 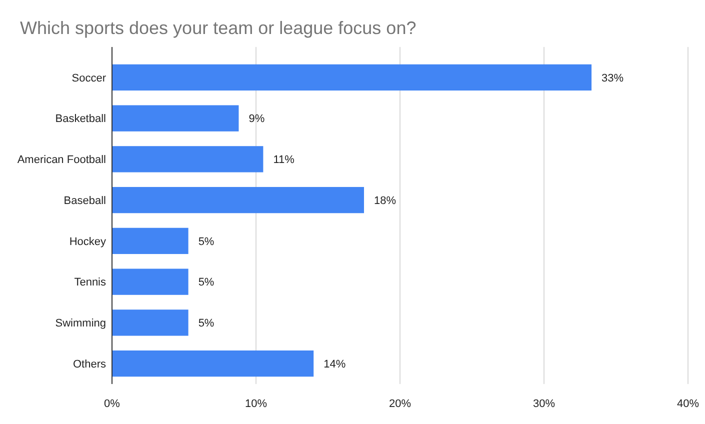 I want to click on y-tick-label: American Football, so click(x=61, y=160).